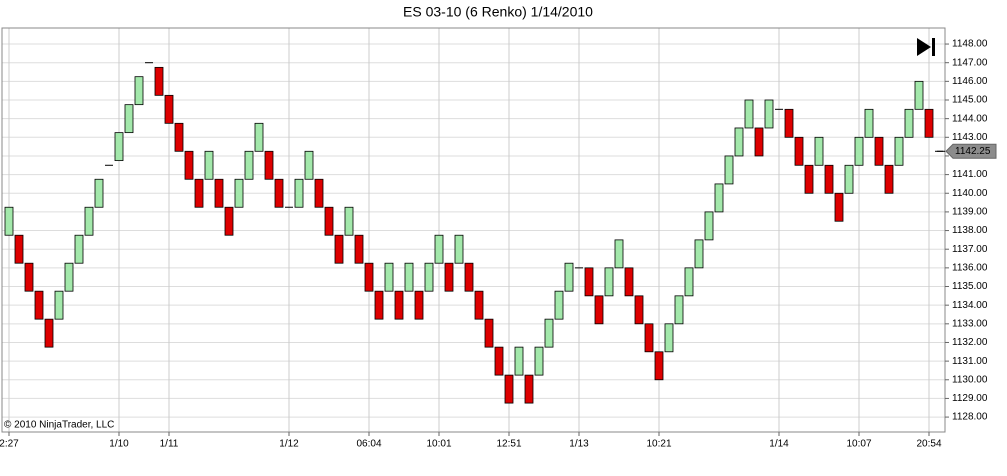 The image size is (1007, 476). What do you see at coordinates (970, 81) in the screenshot?
I see `y-tick-label: 1146.00` at bounding box center [970, 81].